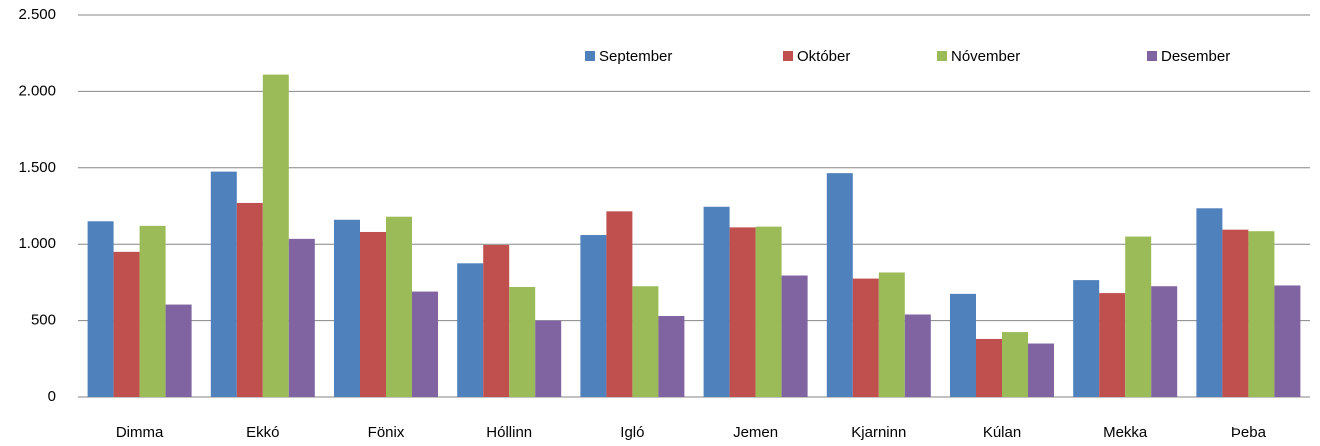 The width and height of the screenshot is (1320, 446). I want to click on y-tick-label: 0, so click(52, 396).